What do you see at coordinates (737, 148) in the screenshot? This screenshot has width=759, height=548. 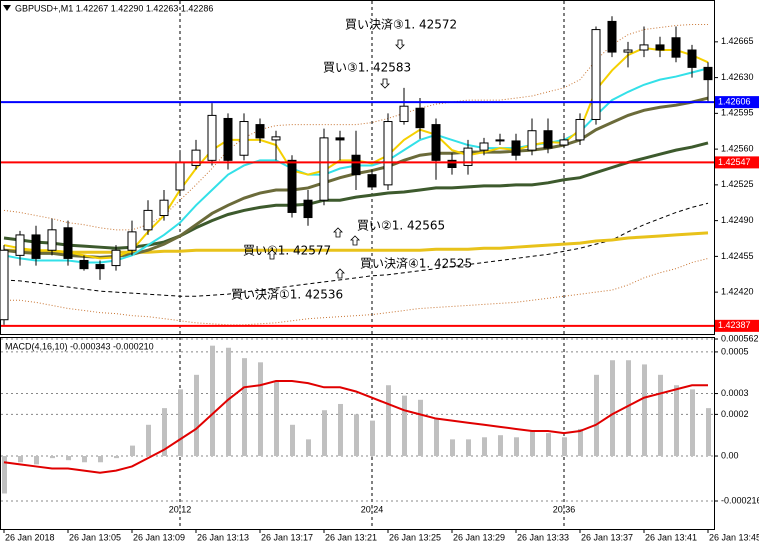 I see `y-tick-label: 1.42560` at bounding box center [737, 148].